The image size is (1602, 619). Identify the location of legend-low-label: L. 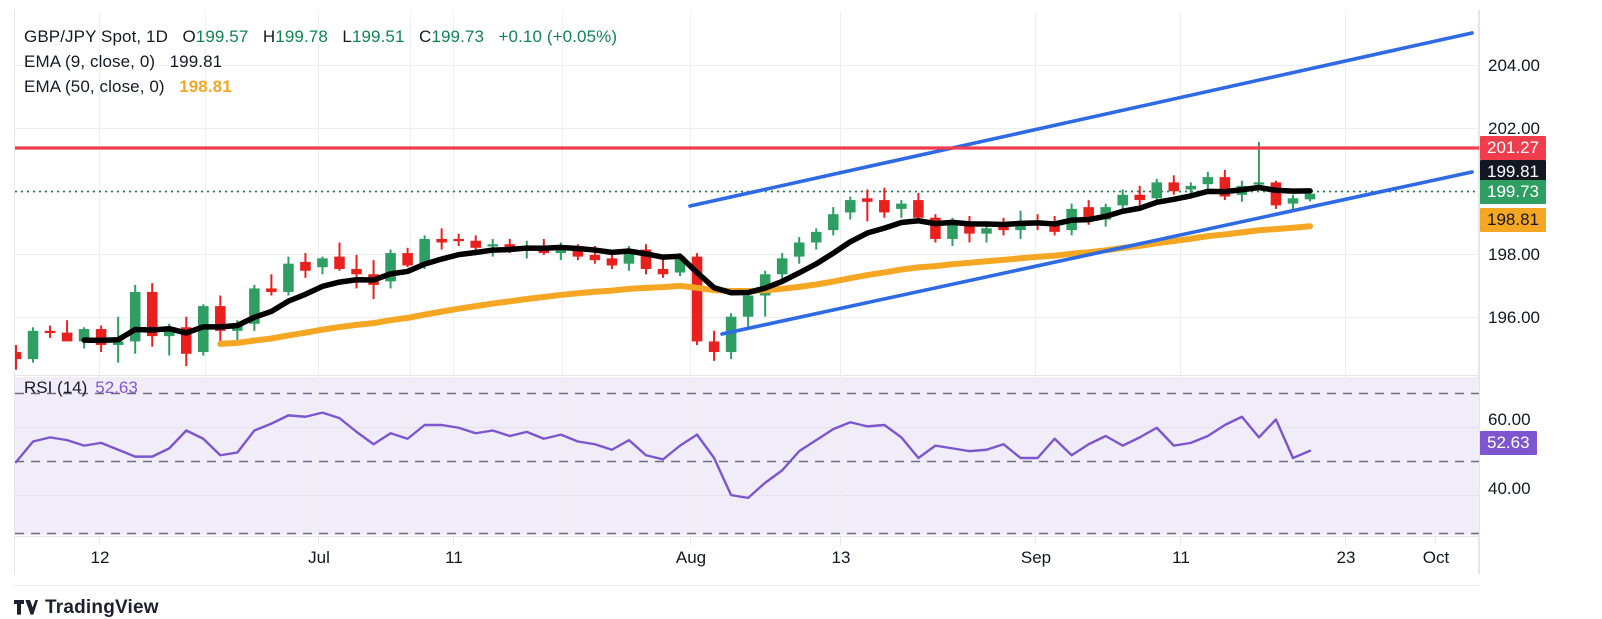
(347, 36).